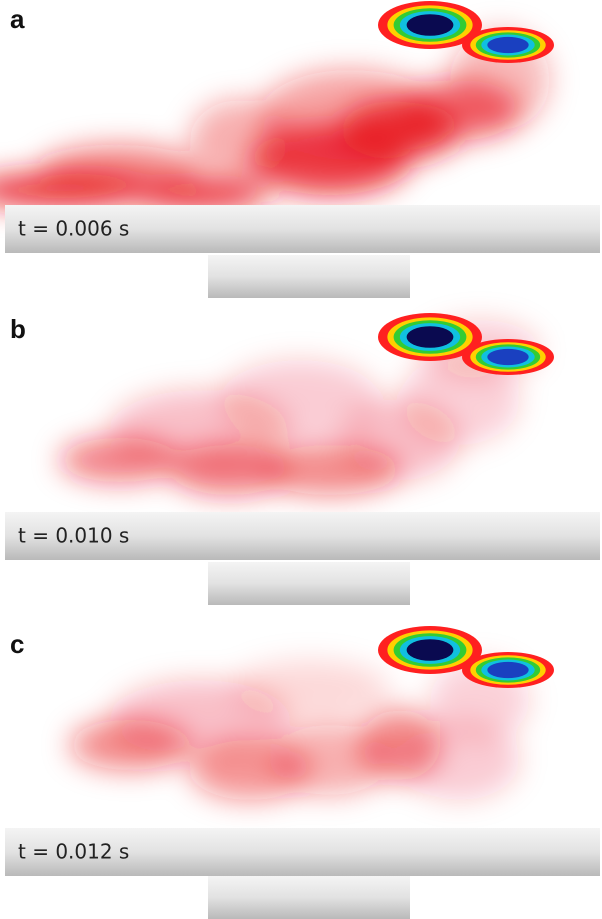 The image size is (602, 919). I want to click on time-label: t = 0.010 s, so click(73, 536).